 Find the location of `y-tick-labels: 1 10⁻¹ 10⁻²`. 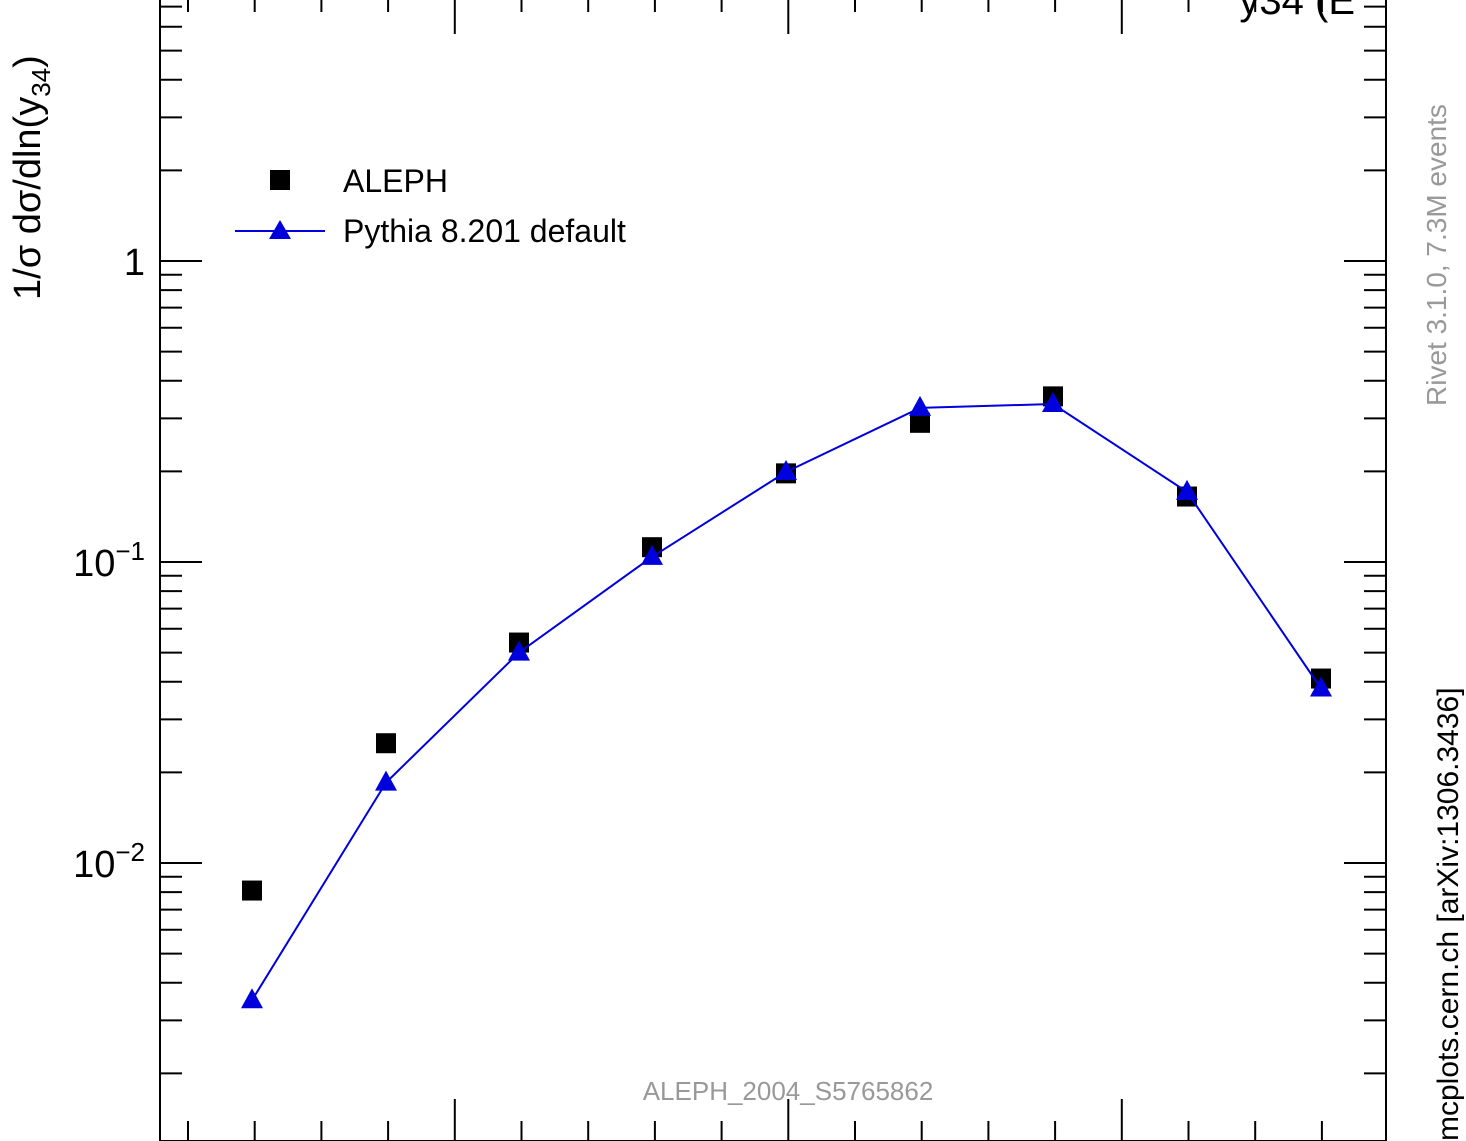

y-tick-labels: 1 10⁻¹ 10⁻² is located at coordinates (109, 564).